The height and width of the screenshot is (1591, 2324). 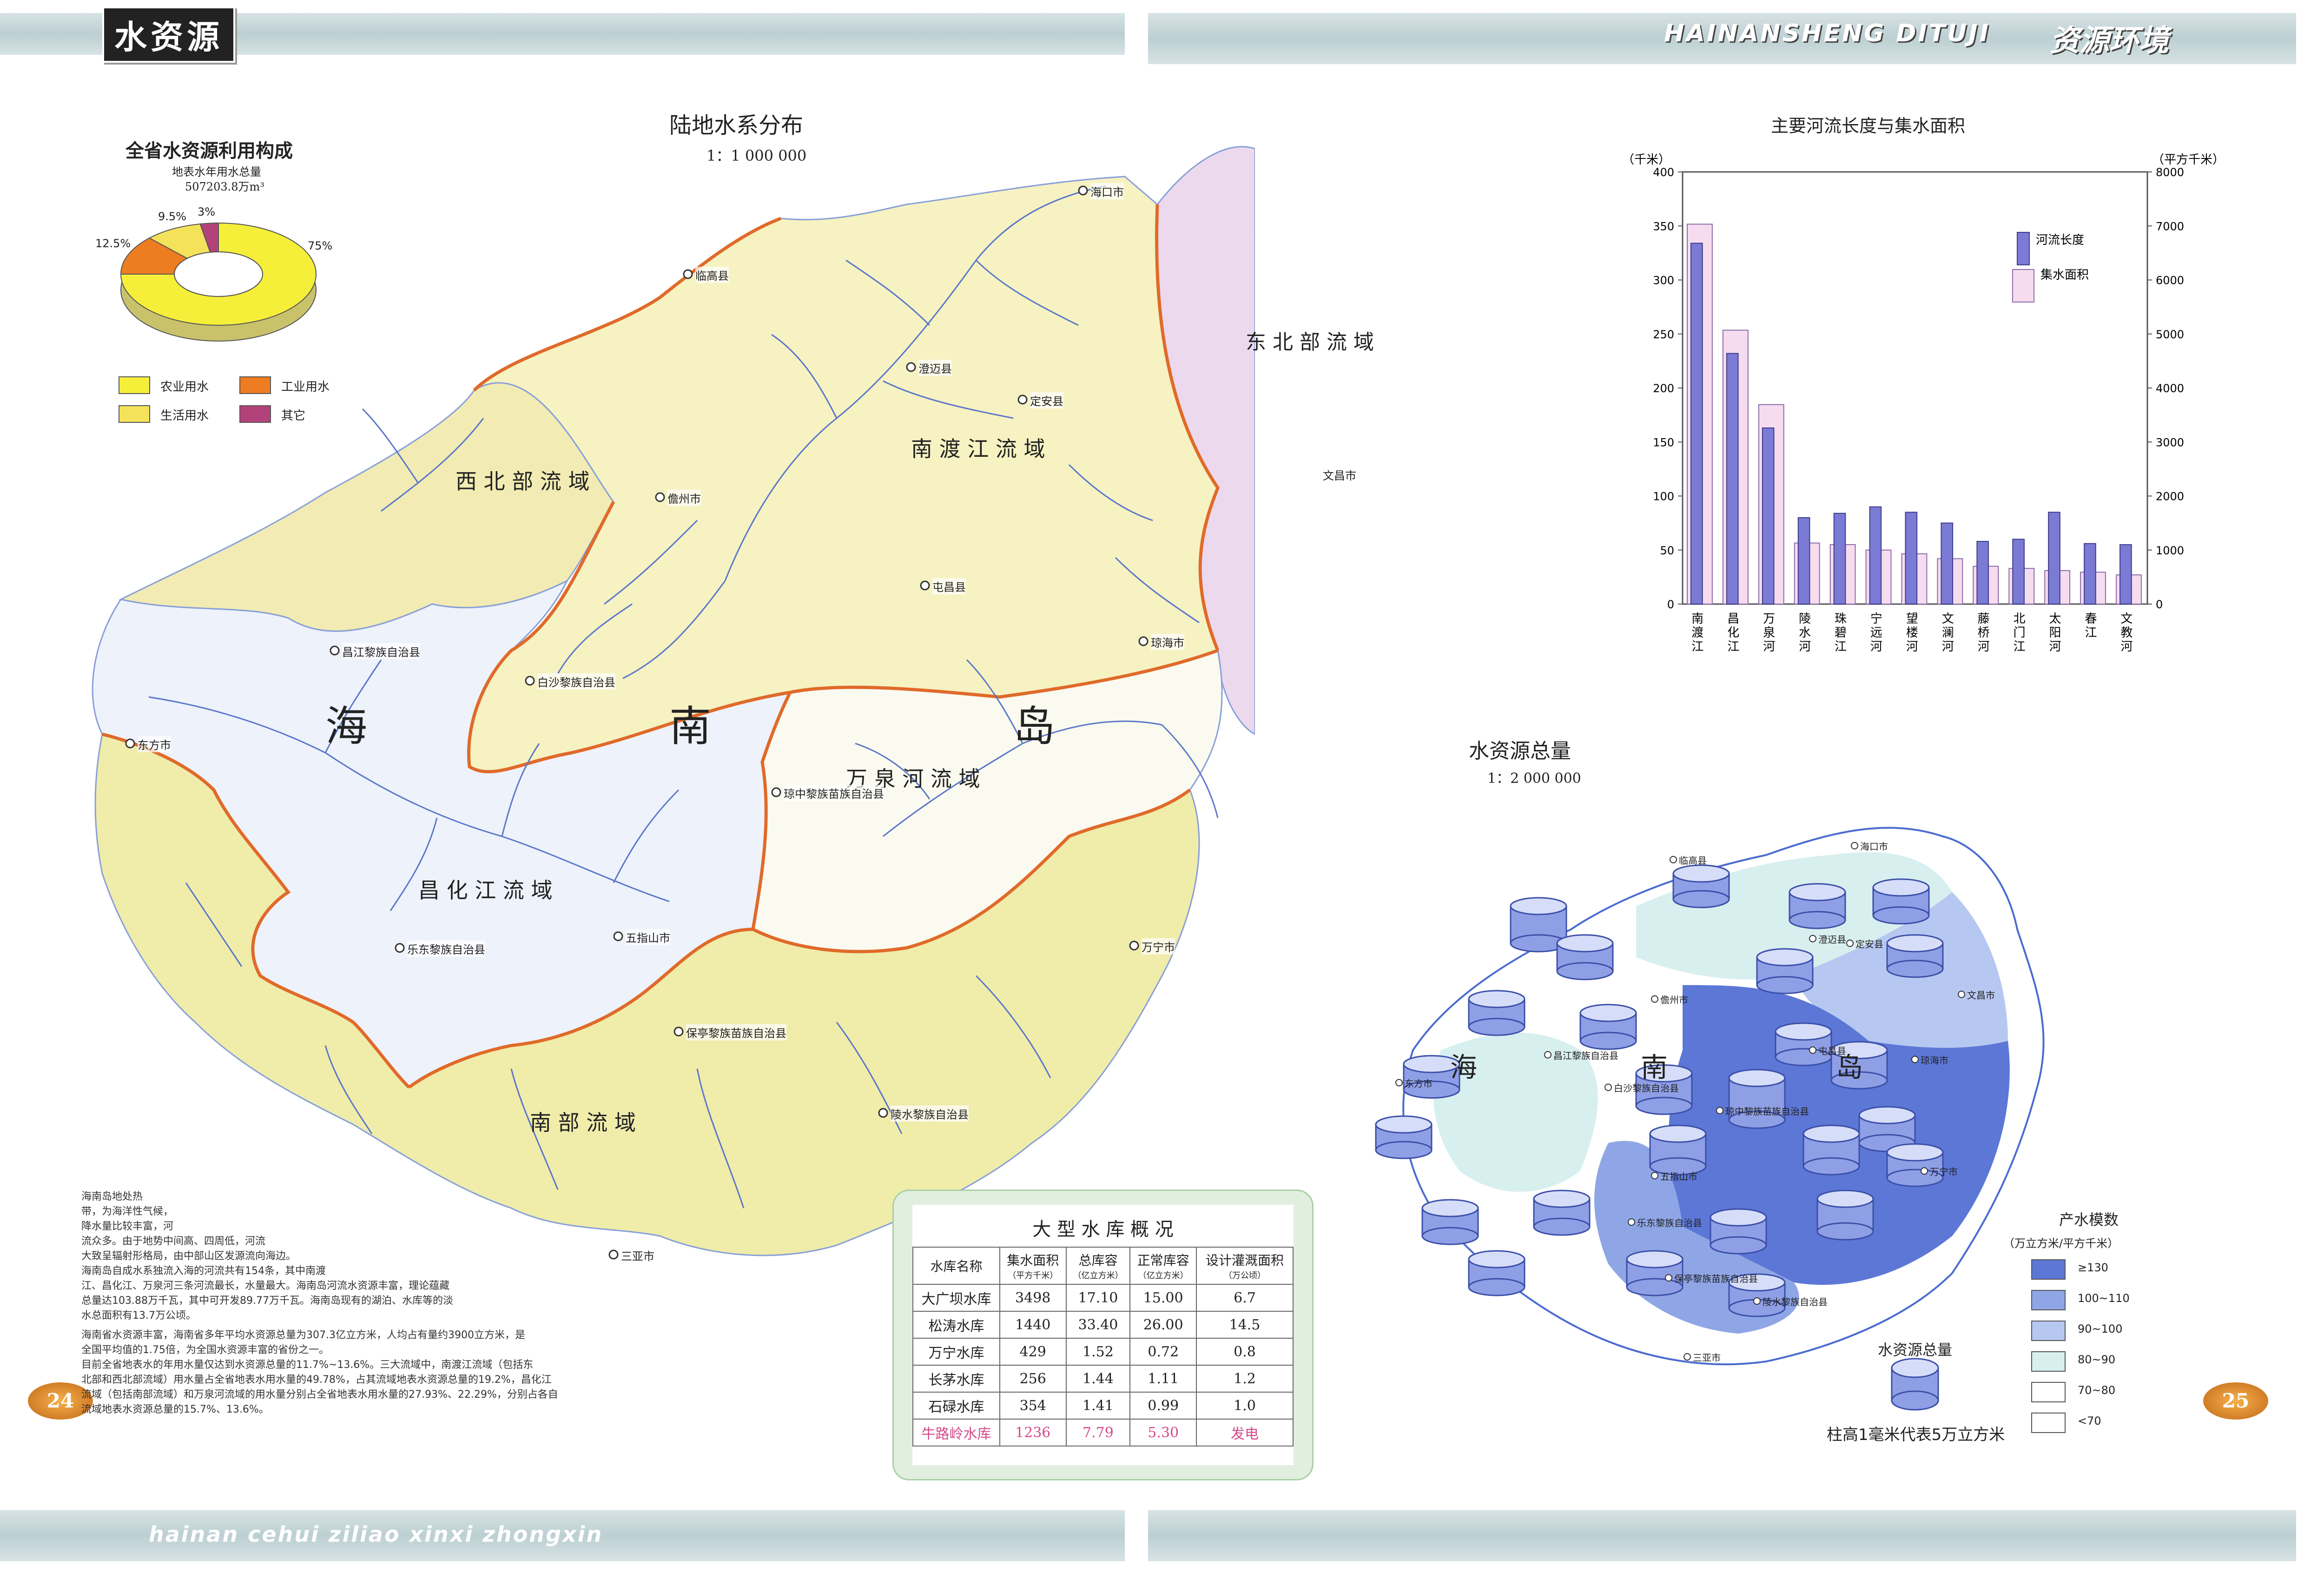 I want to click on y-tick-left: 150, so click(x=1663, y=442).